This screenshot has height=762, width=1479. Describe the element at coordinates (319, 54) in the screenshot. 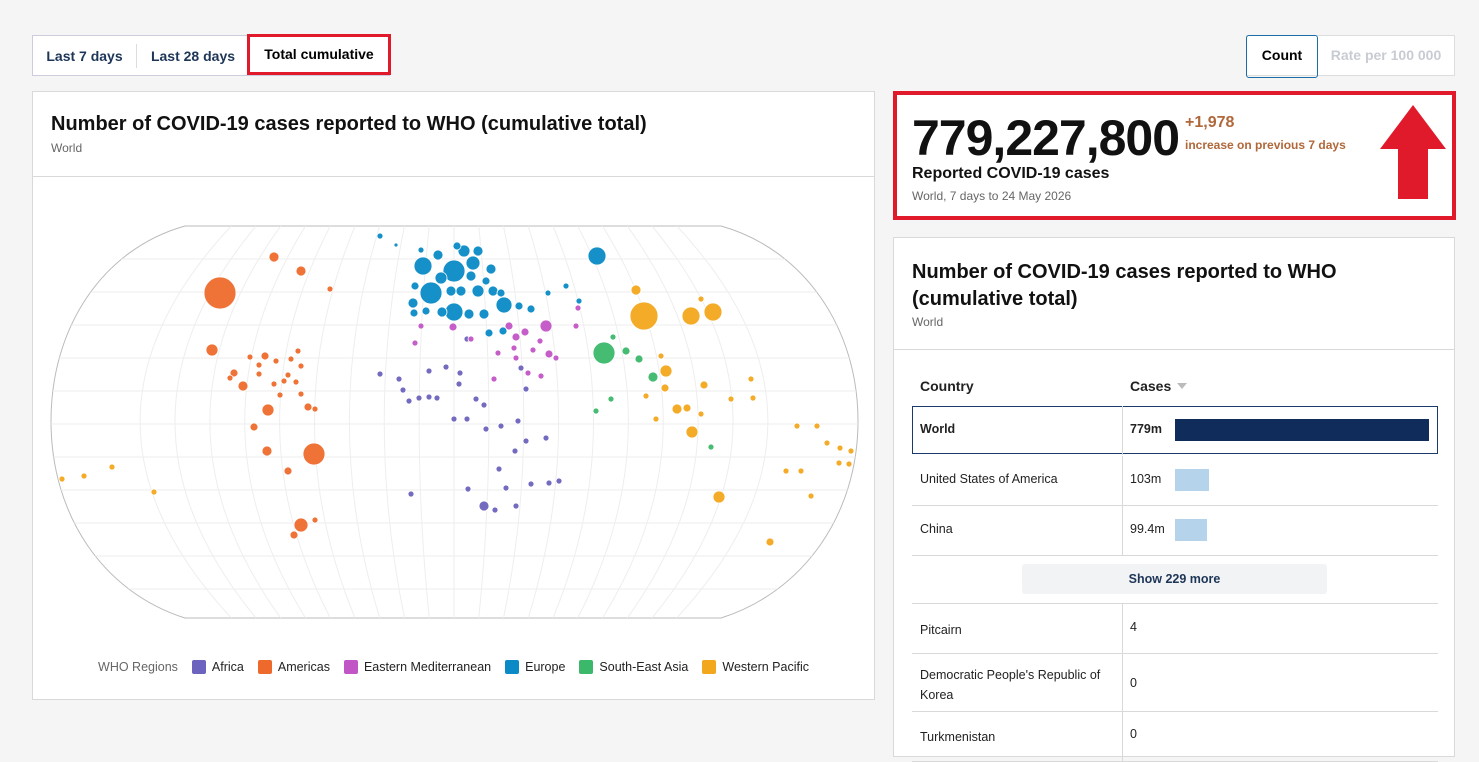

I see `tab-active: Total cumulative` at that location.